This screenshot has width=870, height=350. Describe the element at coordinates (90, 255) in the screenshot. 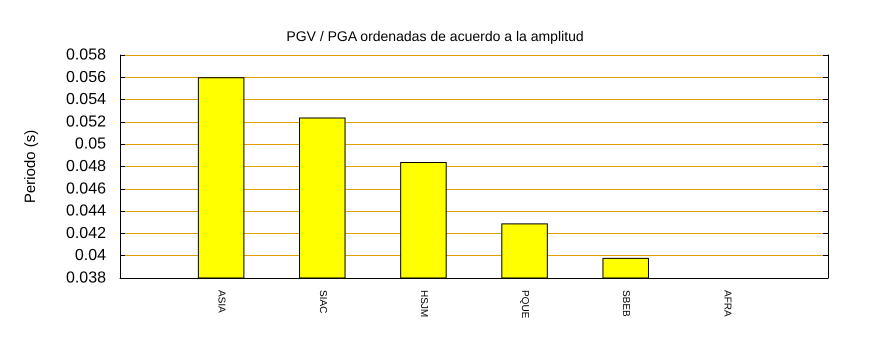

I see `y-tick-label: 0.04` at that location.